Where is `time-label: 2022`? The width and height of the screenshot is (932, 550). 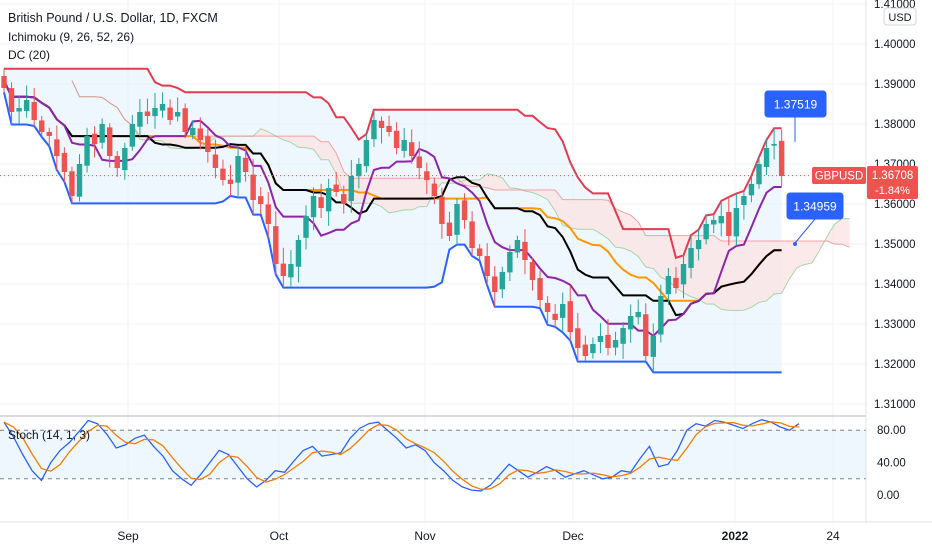 time-label: 2022 is located at coordinates (735, 536).